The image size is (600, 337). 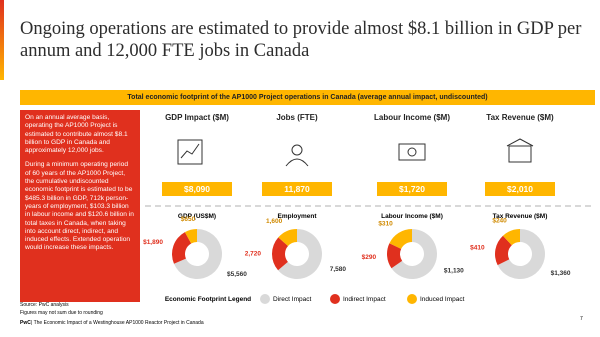 What do you see at coordinates (197, 216) in the screenshot?
I see `chart-title: GDP (US$M)` at bounding box center [197, 216].